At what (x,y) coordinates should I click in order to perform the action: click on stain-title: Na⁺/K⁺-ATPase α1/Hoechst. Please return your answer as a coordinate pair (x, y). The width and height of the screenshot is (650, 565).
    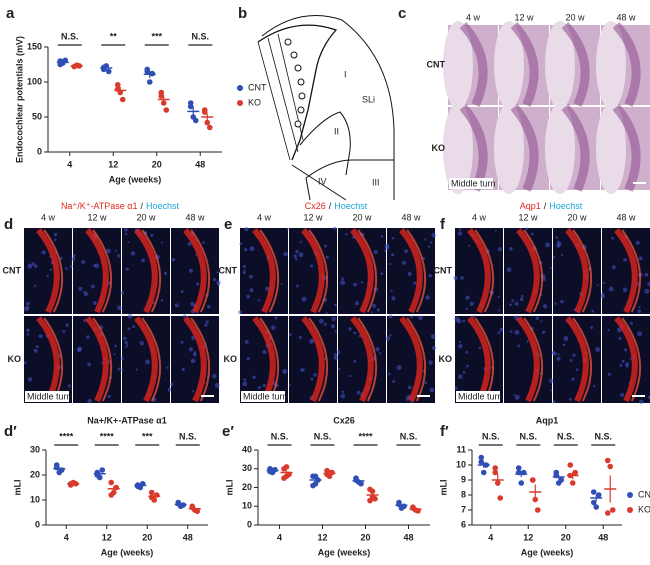
    Looking at the image, I should click on (120, 206).